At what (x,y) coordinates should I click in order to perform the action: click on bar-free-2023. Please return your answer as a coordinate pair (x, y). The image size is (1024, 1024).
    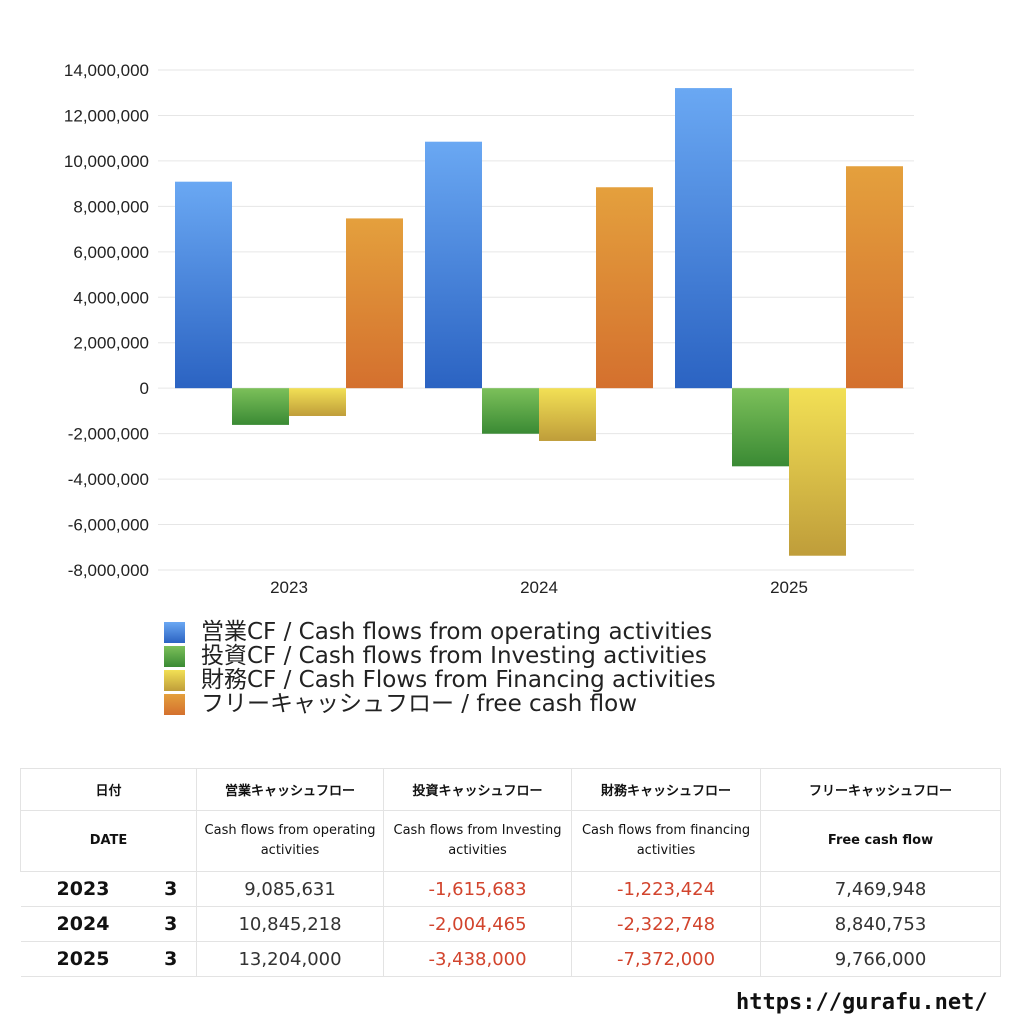
    Looking at the image, I should click on (374, 303).